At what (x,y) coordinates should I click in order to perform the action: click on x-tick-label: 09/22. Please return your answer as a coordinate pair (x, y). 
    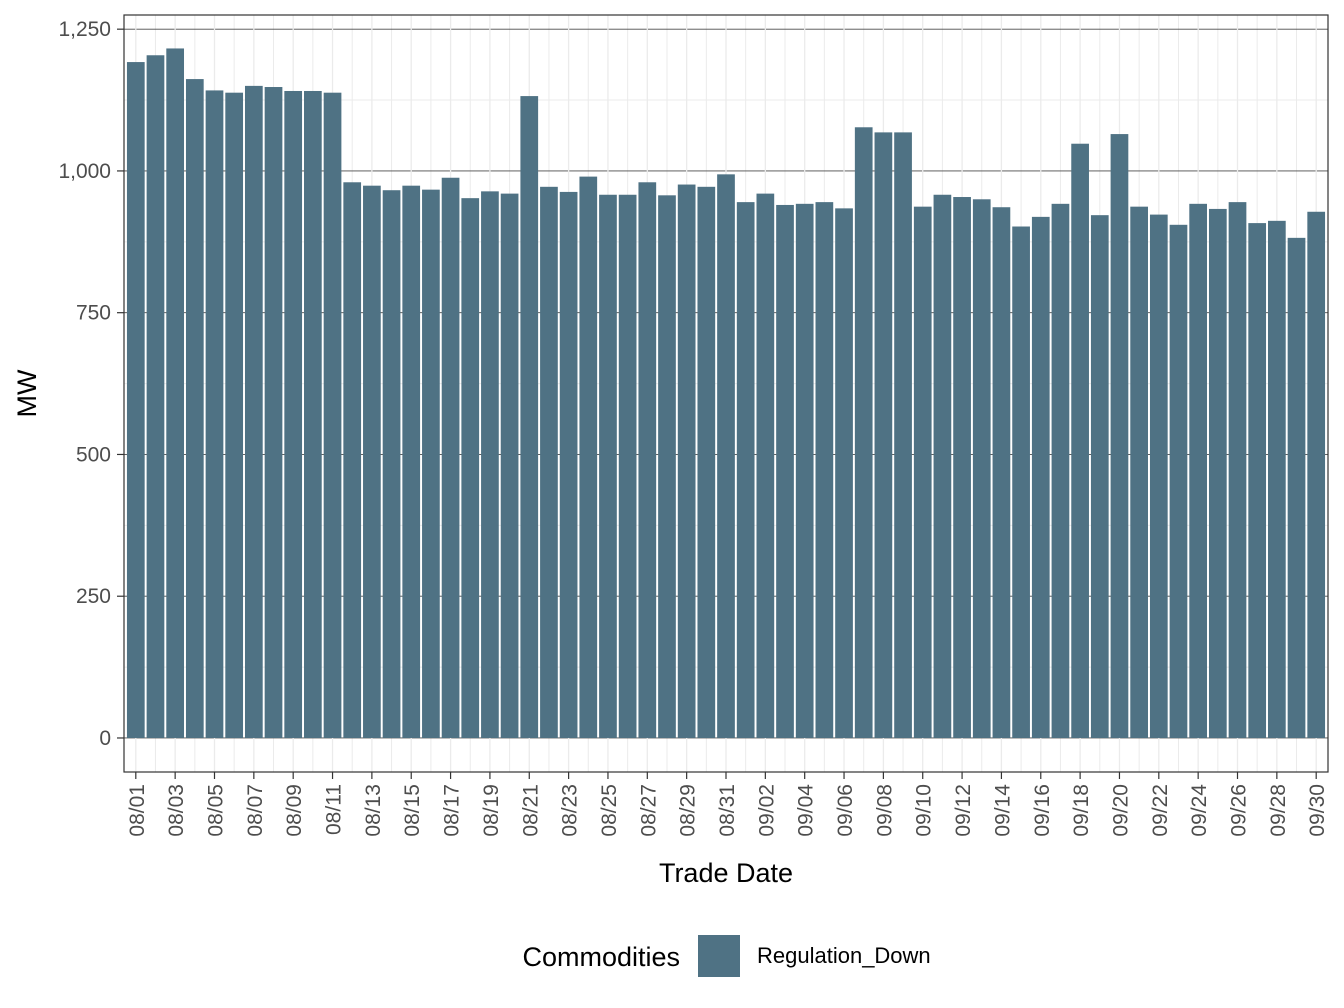
    Looking at the image, I should click on (1160, 810).